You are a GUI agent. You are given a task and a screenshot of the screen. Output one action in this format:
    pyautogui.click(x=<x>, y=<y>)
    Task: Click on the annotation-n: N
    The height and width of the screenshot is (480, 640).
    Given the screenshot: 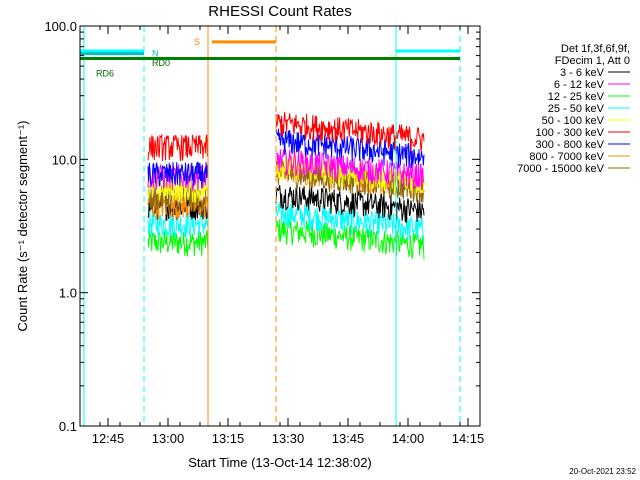 What is the action you would take?
    pyautogui.click(x=155, y=54)
    